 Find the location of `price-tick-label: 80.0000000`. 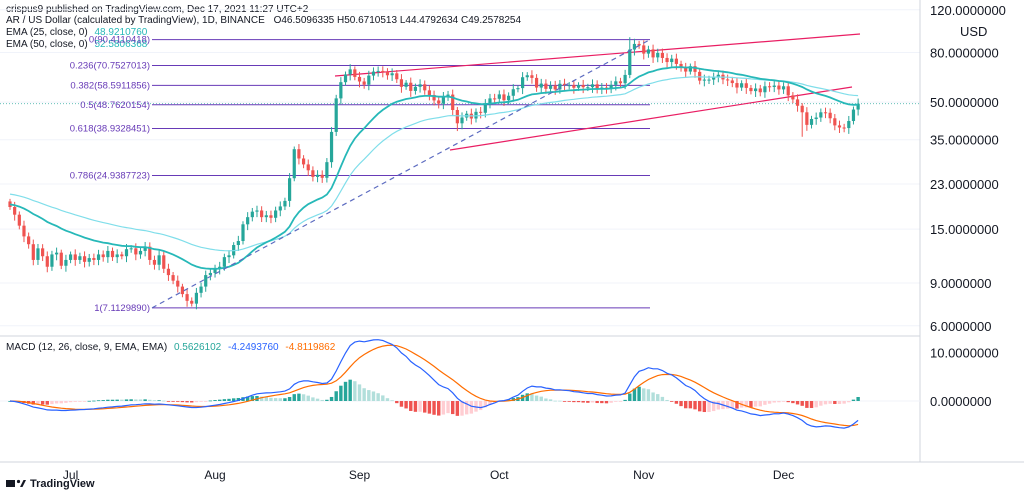

price-tick-label: 80.0000000 is located at coordinates (964, 53).